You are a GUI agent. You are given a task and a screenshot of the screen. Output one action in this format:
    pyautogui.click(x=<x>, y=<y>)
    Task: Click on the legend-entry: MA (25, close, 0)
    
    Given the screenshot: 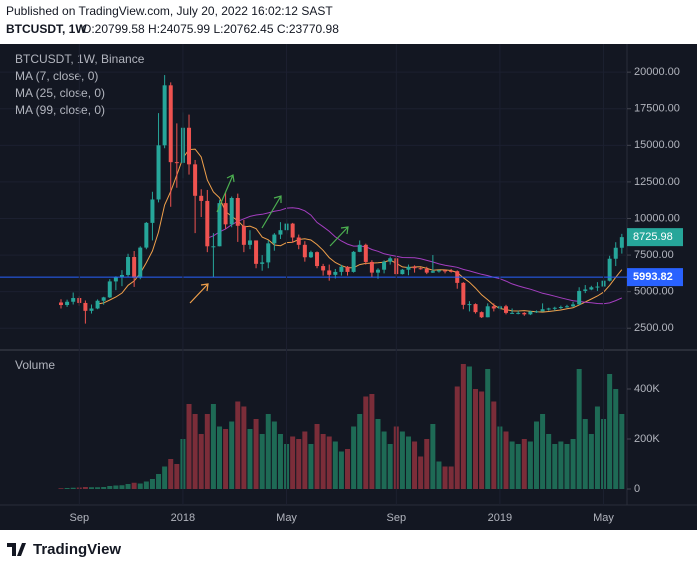 What is the action you would take?
    pyautogui.click(x=60, y=93)
    